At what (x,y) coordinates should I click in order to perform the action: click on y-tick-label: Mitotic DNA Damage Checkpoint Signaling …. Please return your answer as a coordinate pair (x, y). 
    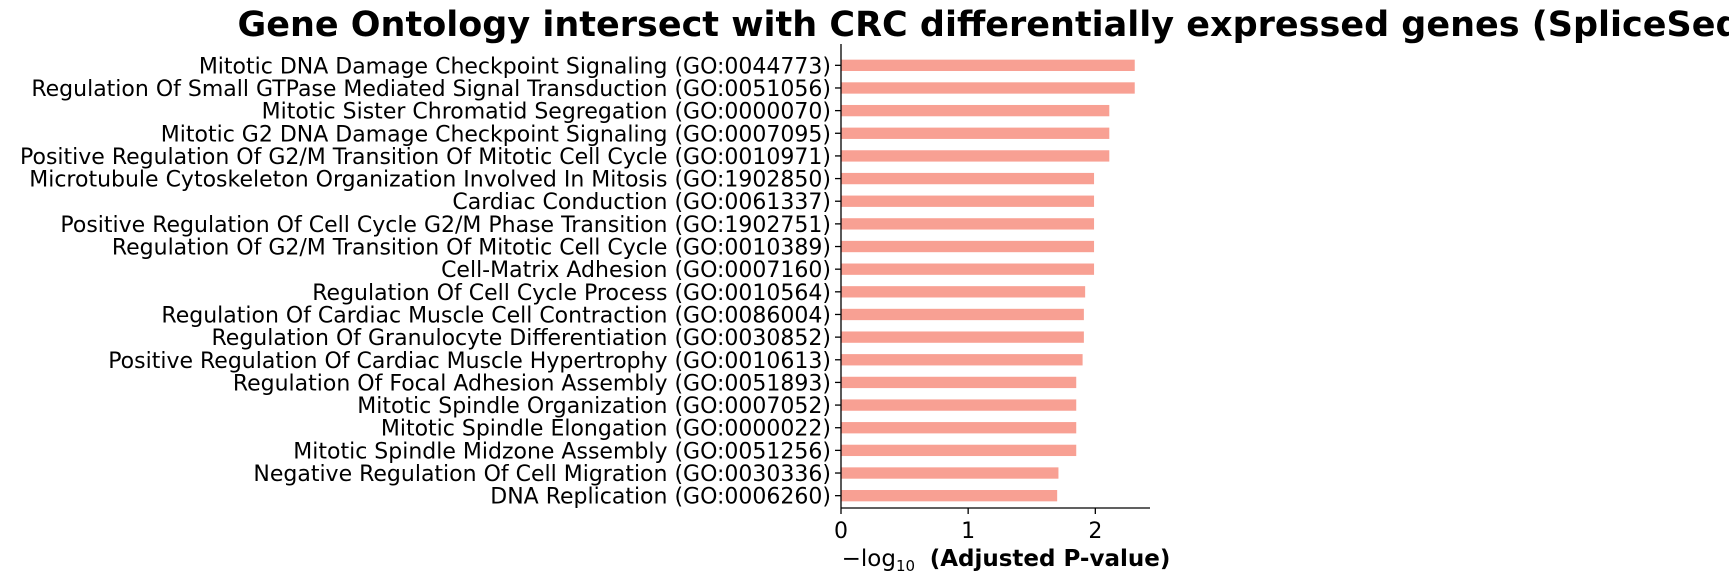
    Looking at the image, I should click on (515, 66).